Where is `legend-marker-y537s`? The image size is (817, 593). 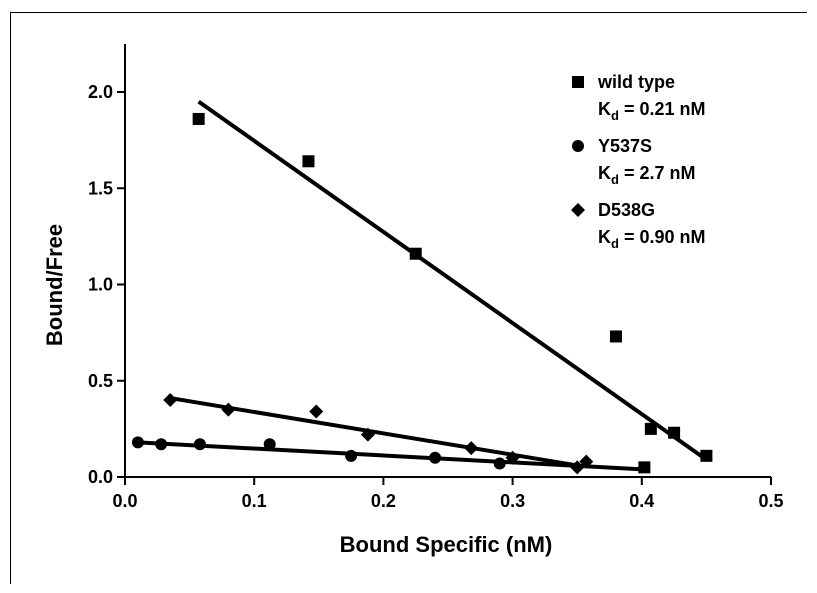 legend-marker-y537s is located at coordinates (578, 146).